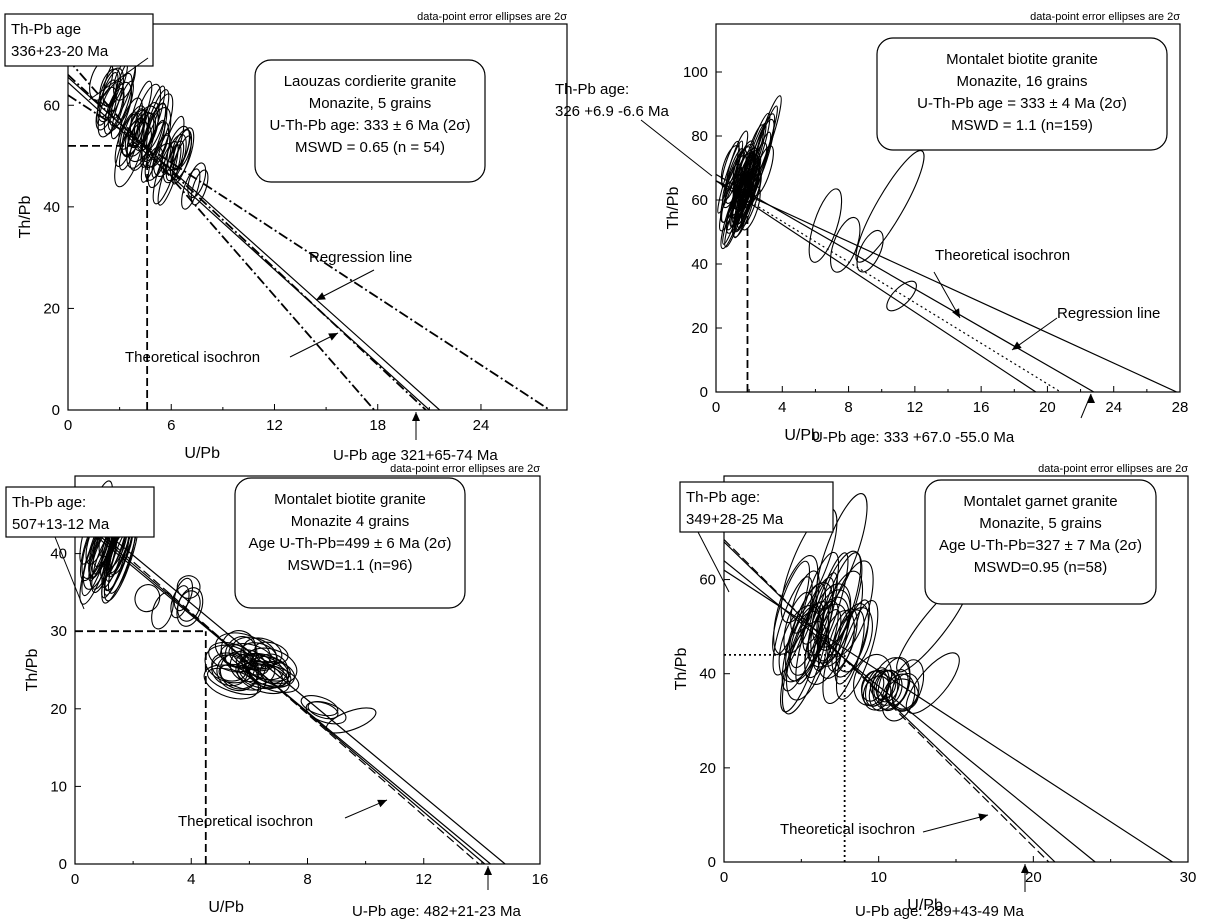 The height and width of the screenshot is (922, 1215). I want to click on x-tick-label: 18, so click(377, 425).